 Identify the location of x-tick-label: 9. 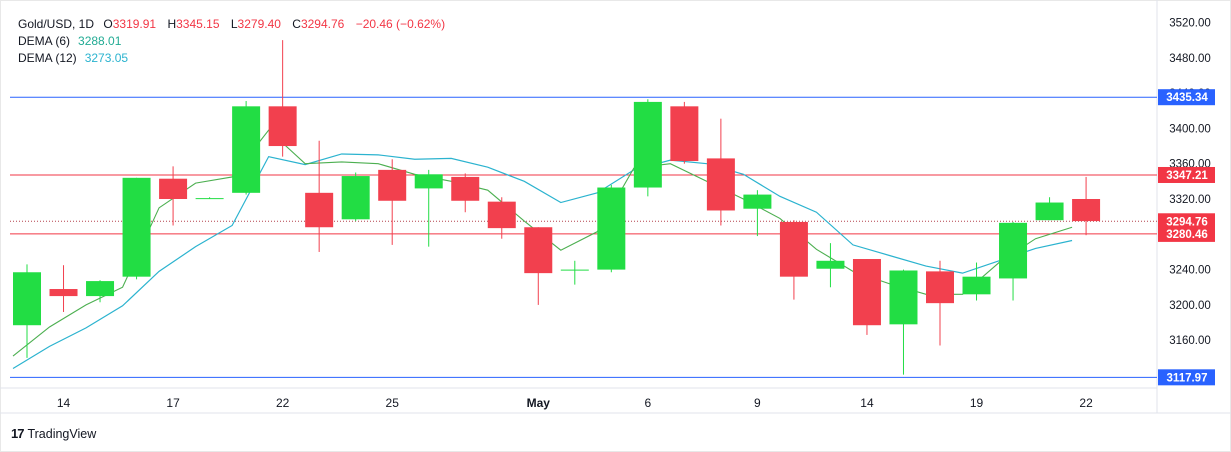
(757, 403).